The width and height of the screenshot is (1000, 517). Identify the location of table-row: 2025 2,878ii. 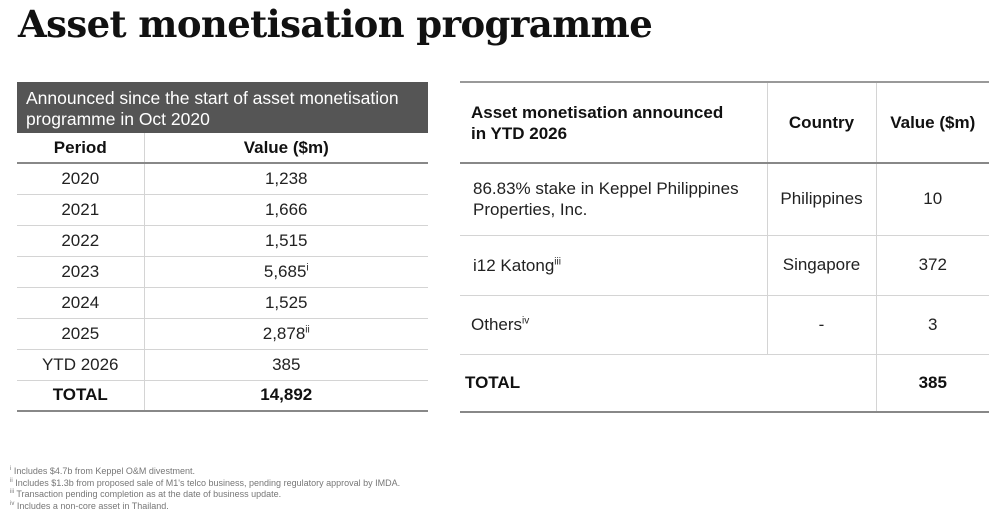
(222, 334).